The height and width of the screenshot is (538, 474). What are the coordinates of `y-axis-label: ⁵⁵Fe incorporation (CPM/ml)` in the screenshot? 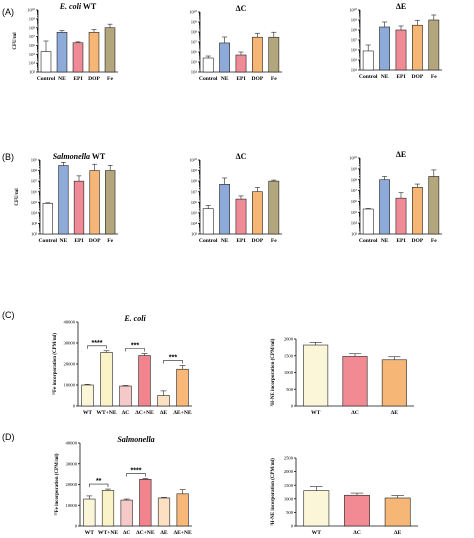 It's located at (57, 484).